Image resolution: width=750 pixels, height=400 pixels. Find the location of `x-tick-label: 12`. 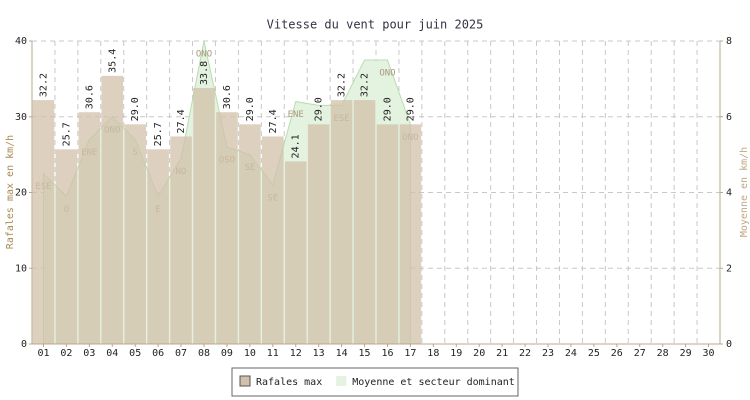

x-tick-label: 12 is located at coordinates (296, 353).